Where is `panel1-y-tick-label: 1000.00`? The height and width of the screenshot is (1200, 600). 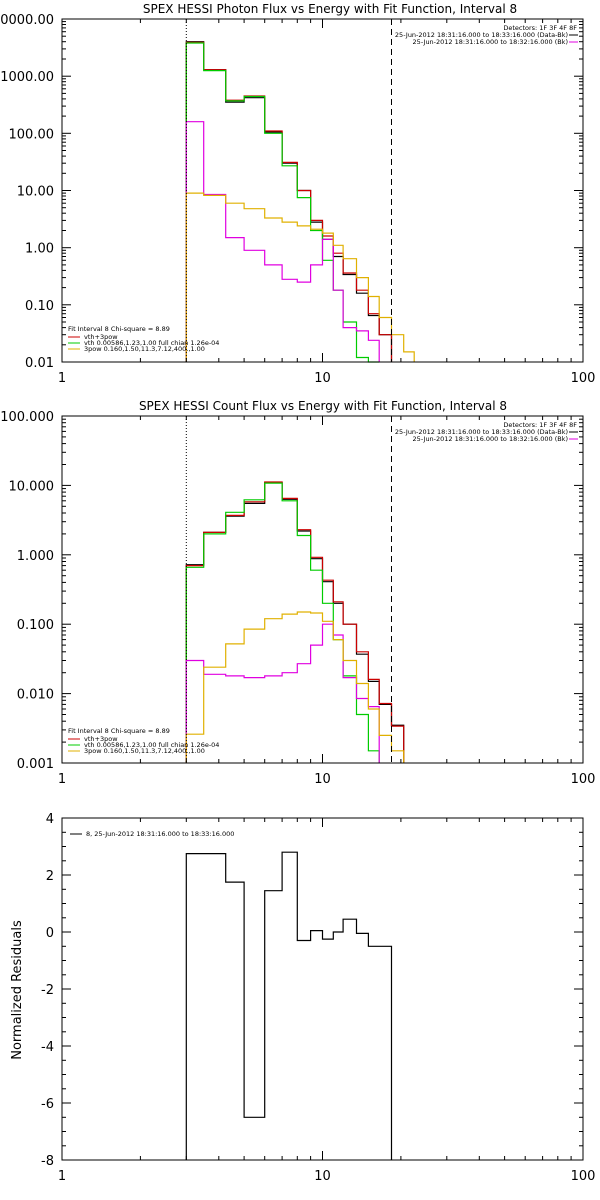 panel1-y-tick-label: 1000.00 is located at coordinates (27, 77).